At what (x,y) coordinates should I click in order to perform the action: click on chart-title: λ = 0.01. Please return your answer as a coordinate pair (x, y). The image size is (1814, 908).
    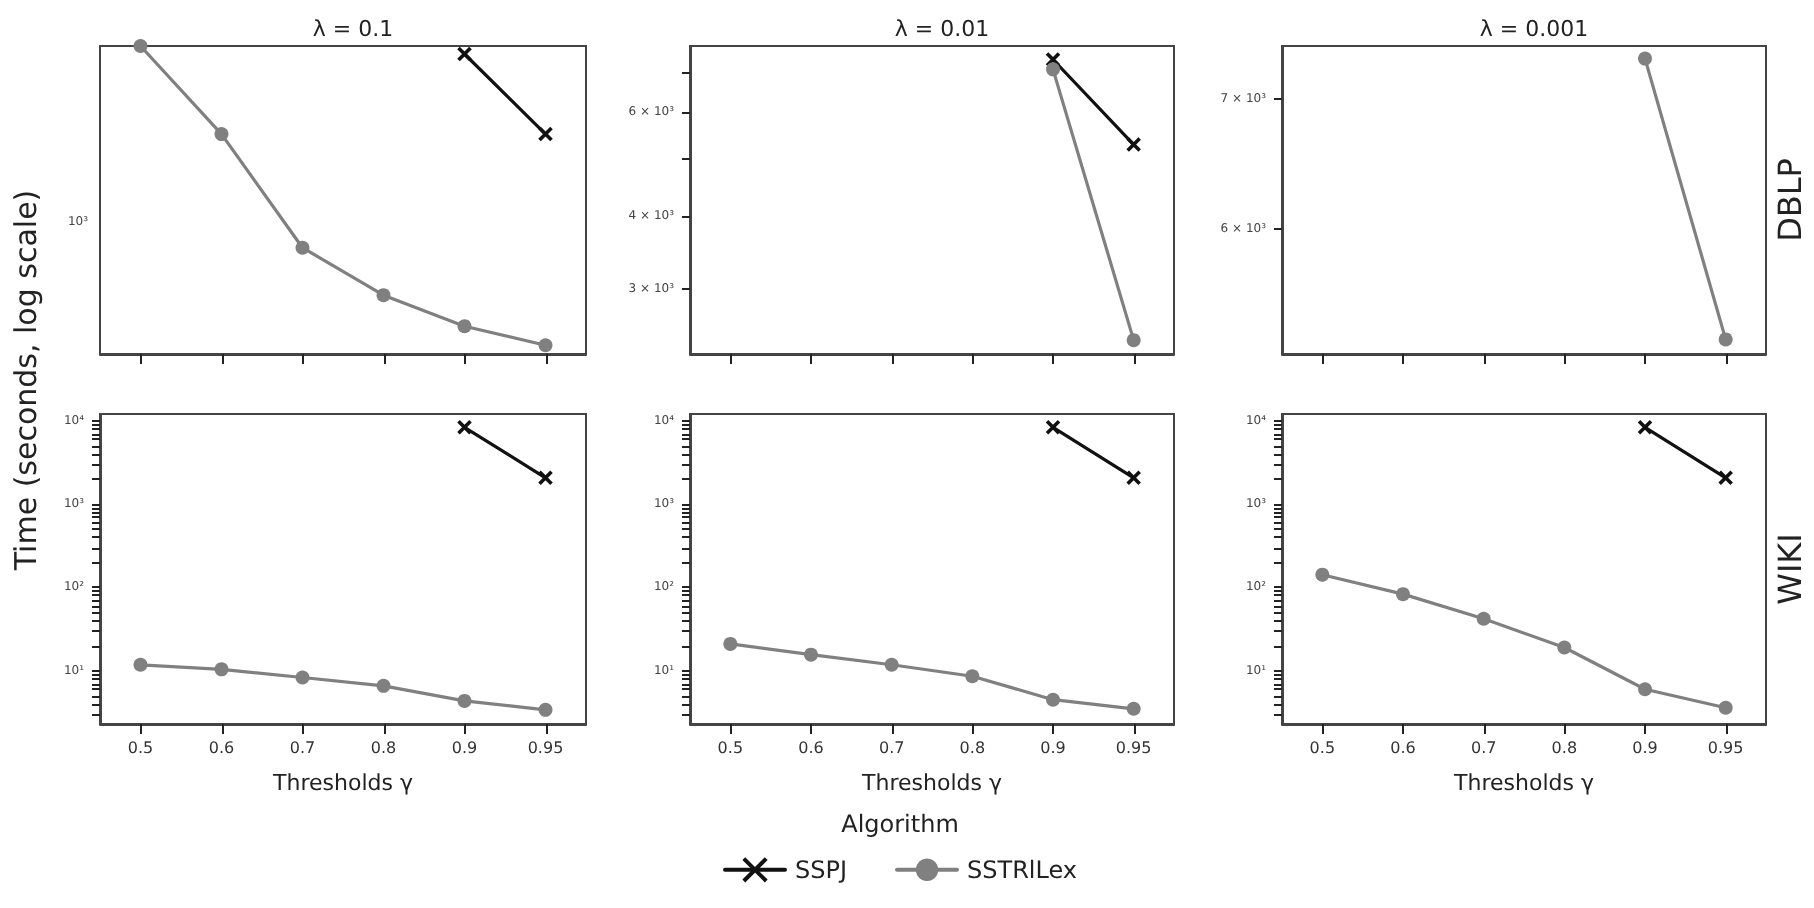
    Looking at the image, I should click on (942, 29).